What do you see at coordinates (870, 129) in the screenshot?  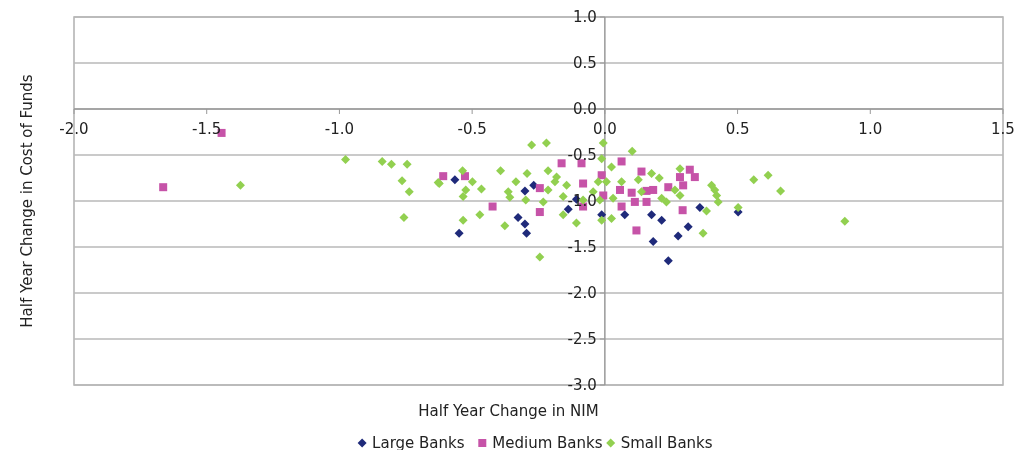 I see `x-tick-label: 1.0` at bounding box center [870, 129].